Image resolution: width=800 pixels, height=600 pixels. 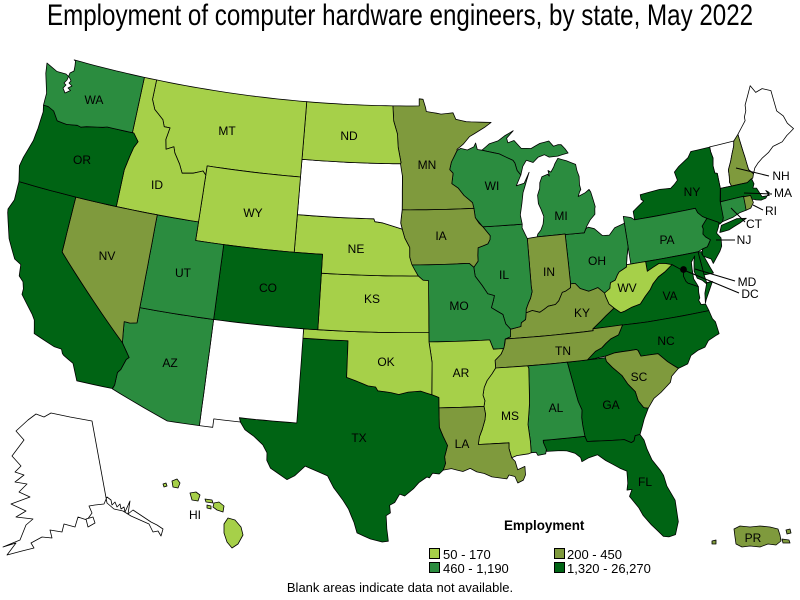 I want to click on svg-text: NC, so click(x=666, y=341).